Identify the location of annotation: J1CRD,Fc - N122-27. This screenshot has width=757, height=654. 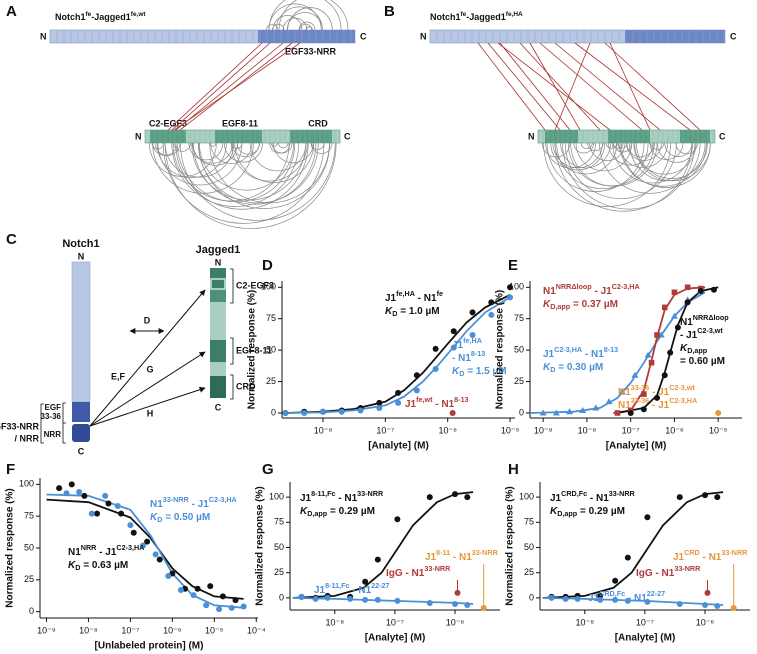
(626, 596).